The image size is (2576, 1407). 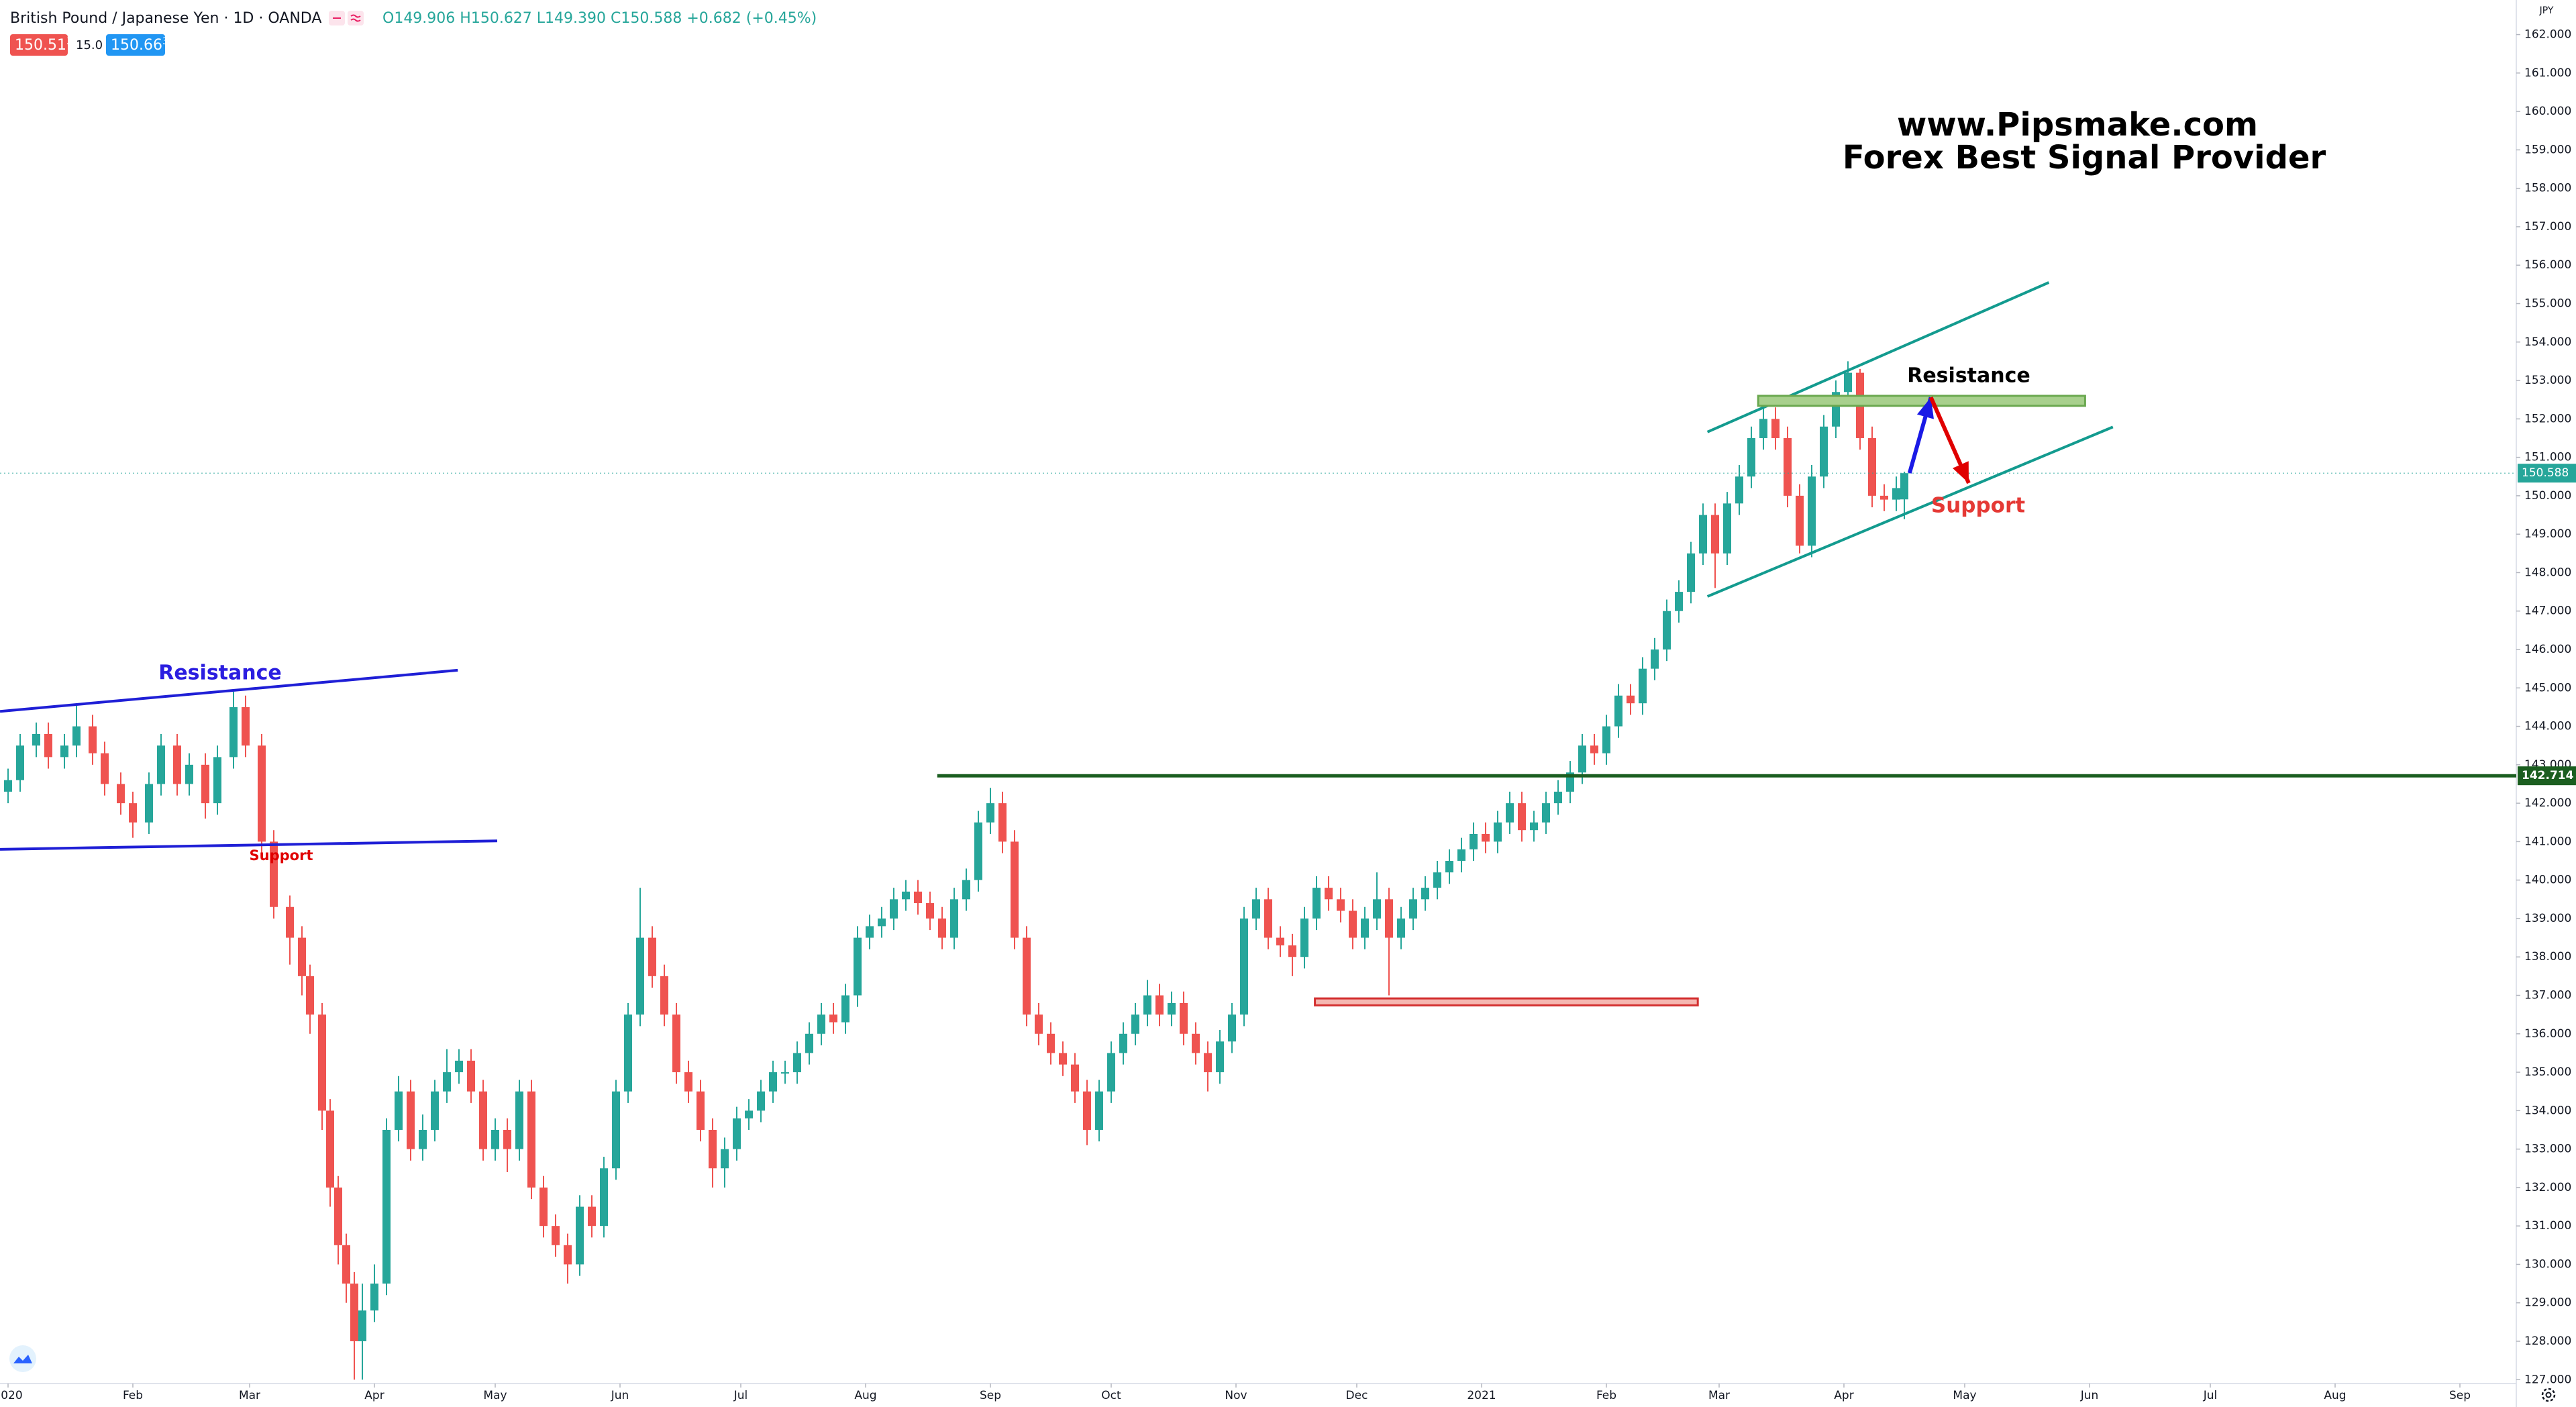 I want to click on buy-button, so click(x=135, y=45).